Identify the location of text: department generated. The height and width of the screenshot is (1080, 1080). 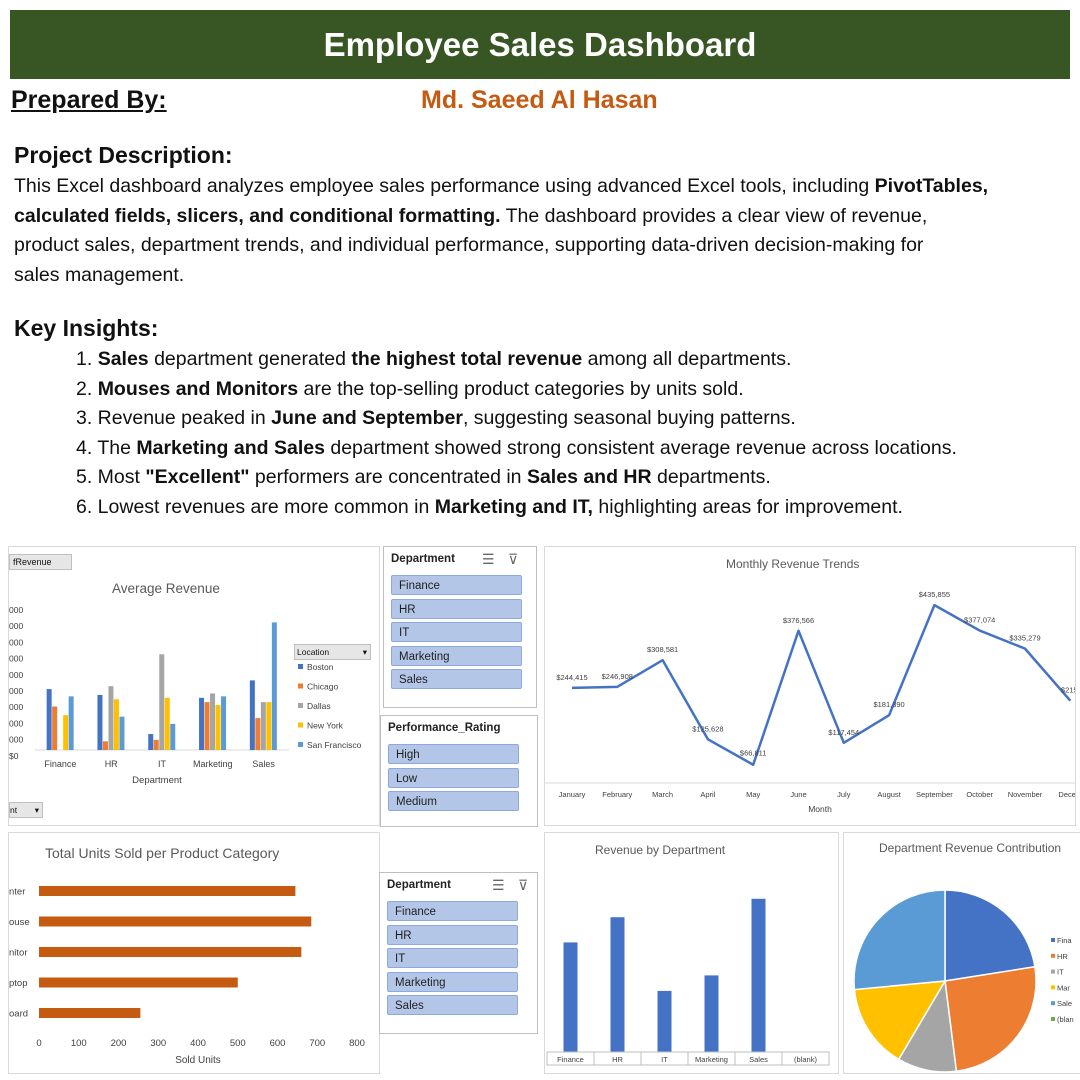
(250, 359).